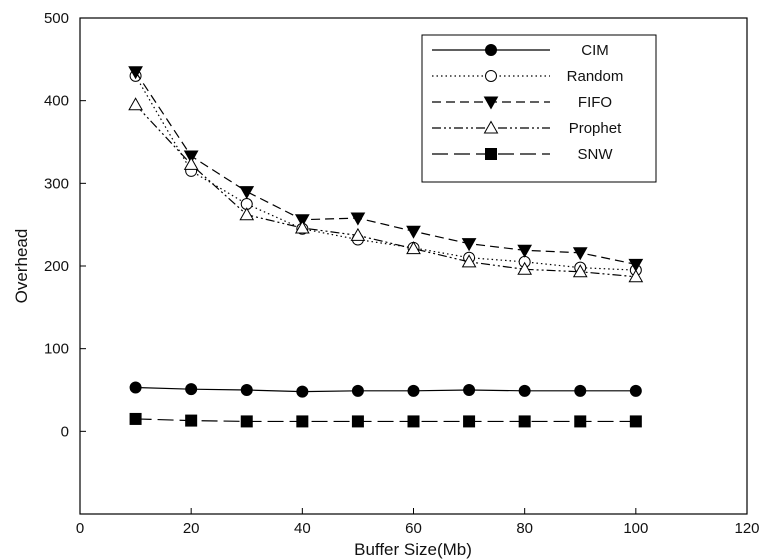  I want to click on x-tick-label: 60, so click(413, 528).